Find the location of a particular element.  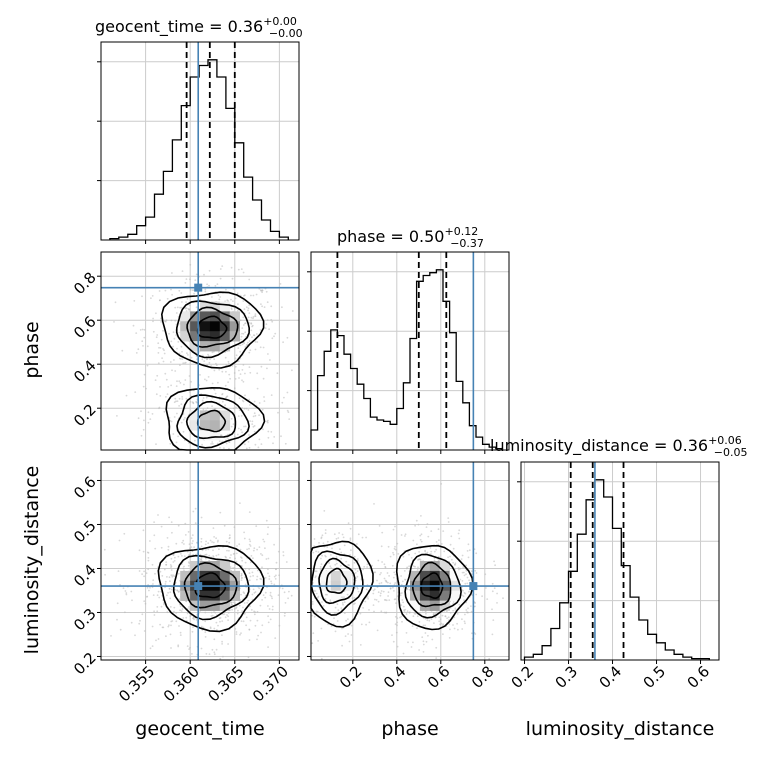

y-tick-label: 0.3 is located at coordinates (85, 620).